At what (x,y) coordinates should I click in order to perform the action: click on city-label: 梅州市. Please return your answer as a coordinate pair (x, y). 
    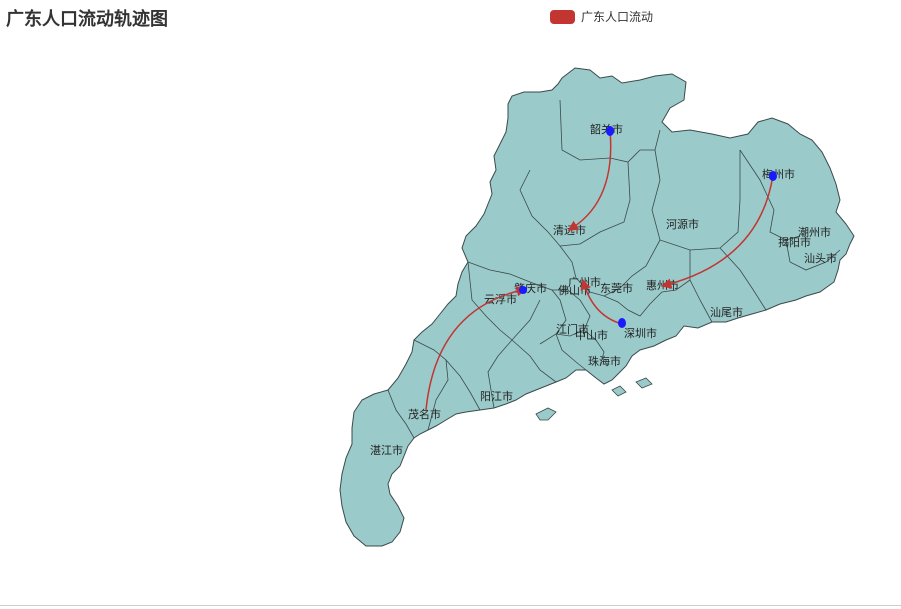
    Looking at the image, I should click on (778, 174).